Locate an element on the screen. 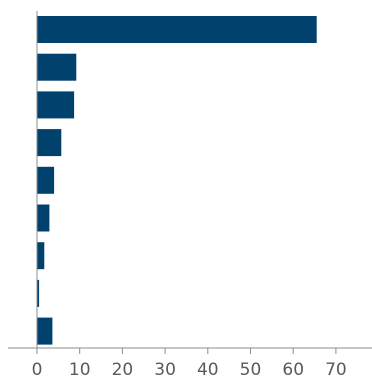 Image resolution: width=372 pixels, height=377 pixels. x-ticks-group: 0 10 20 30 40 50 60 70 is located at coordinates (189, 362).